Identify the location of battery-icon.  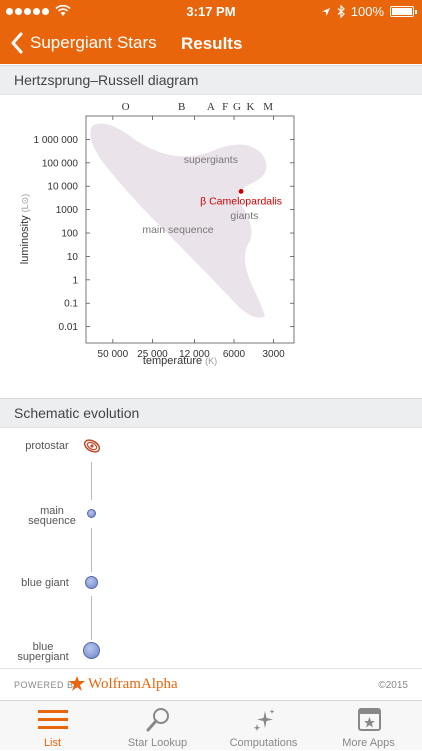
(403, 11).